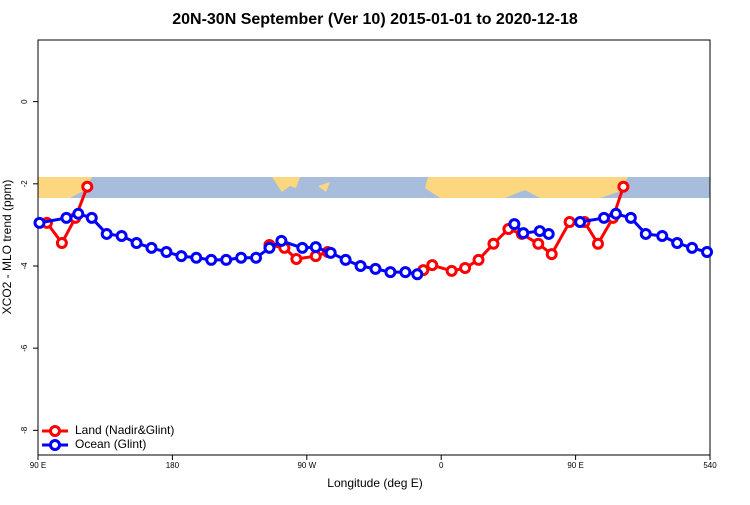 This screenshot has width=750, height=505. Describe the element at coordinates (110, 444) in the screenshot. I see `legend-label: Ocean (Glint)` at that location.